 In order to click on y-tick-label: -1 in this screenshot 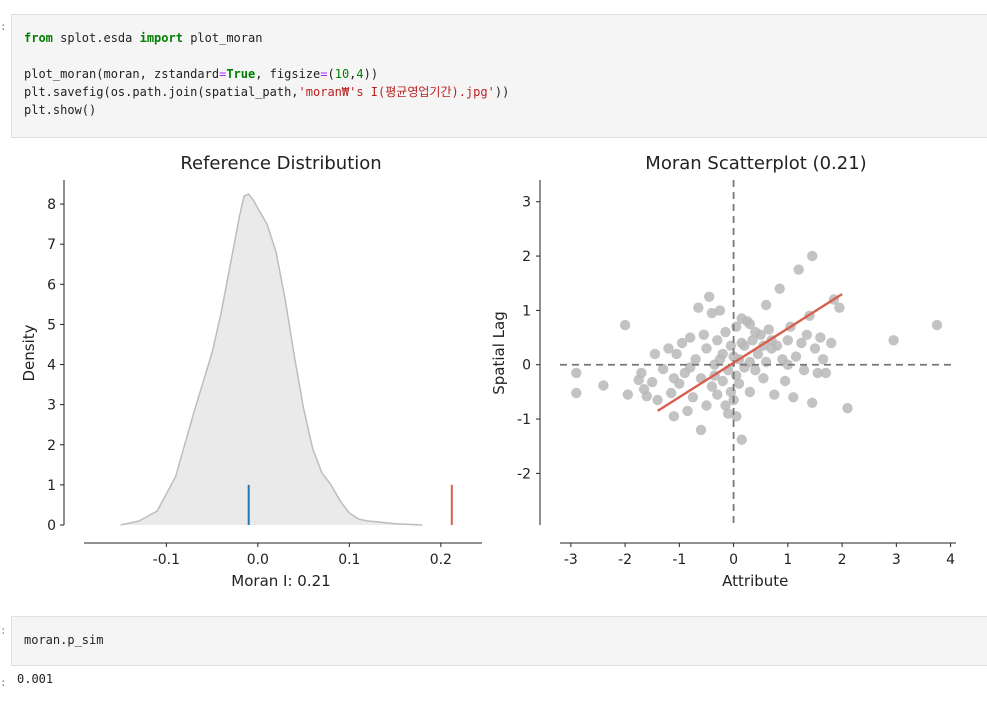, I will do `click(524, 420)`.